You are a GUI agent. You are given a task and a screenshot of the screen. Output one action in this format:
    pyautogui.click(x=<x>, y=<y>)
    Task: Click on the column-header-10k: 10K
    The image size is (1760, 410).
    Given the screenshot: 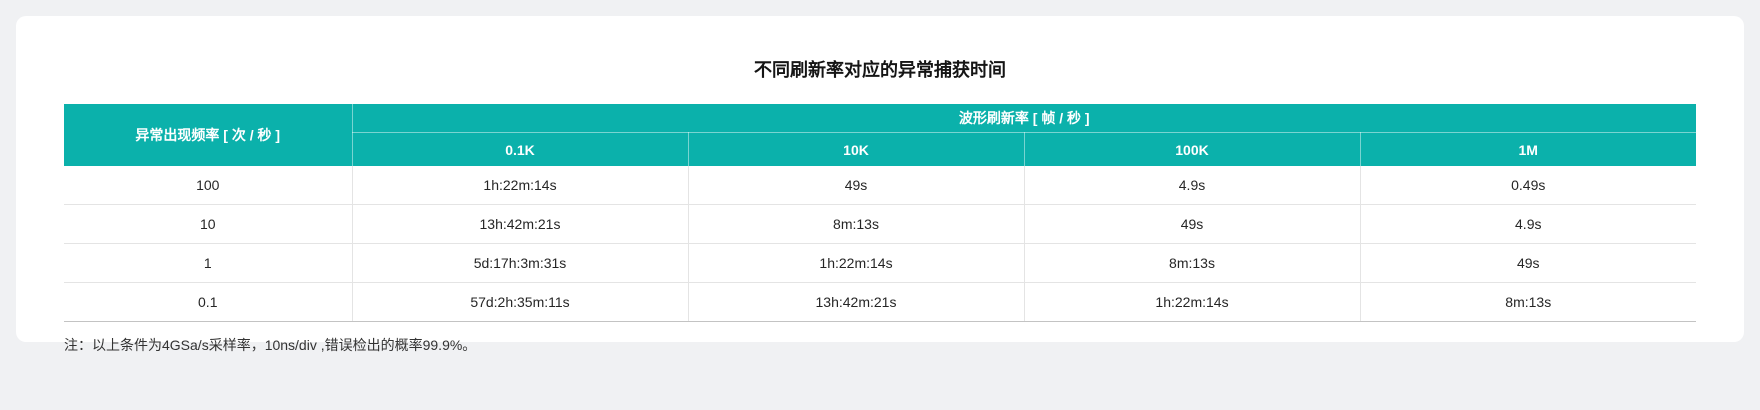 What is the action you would take?
    pyautogui.click(x=855, y=149)
    